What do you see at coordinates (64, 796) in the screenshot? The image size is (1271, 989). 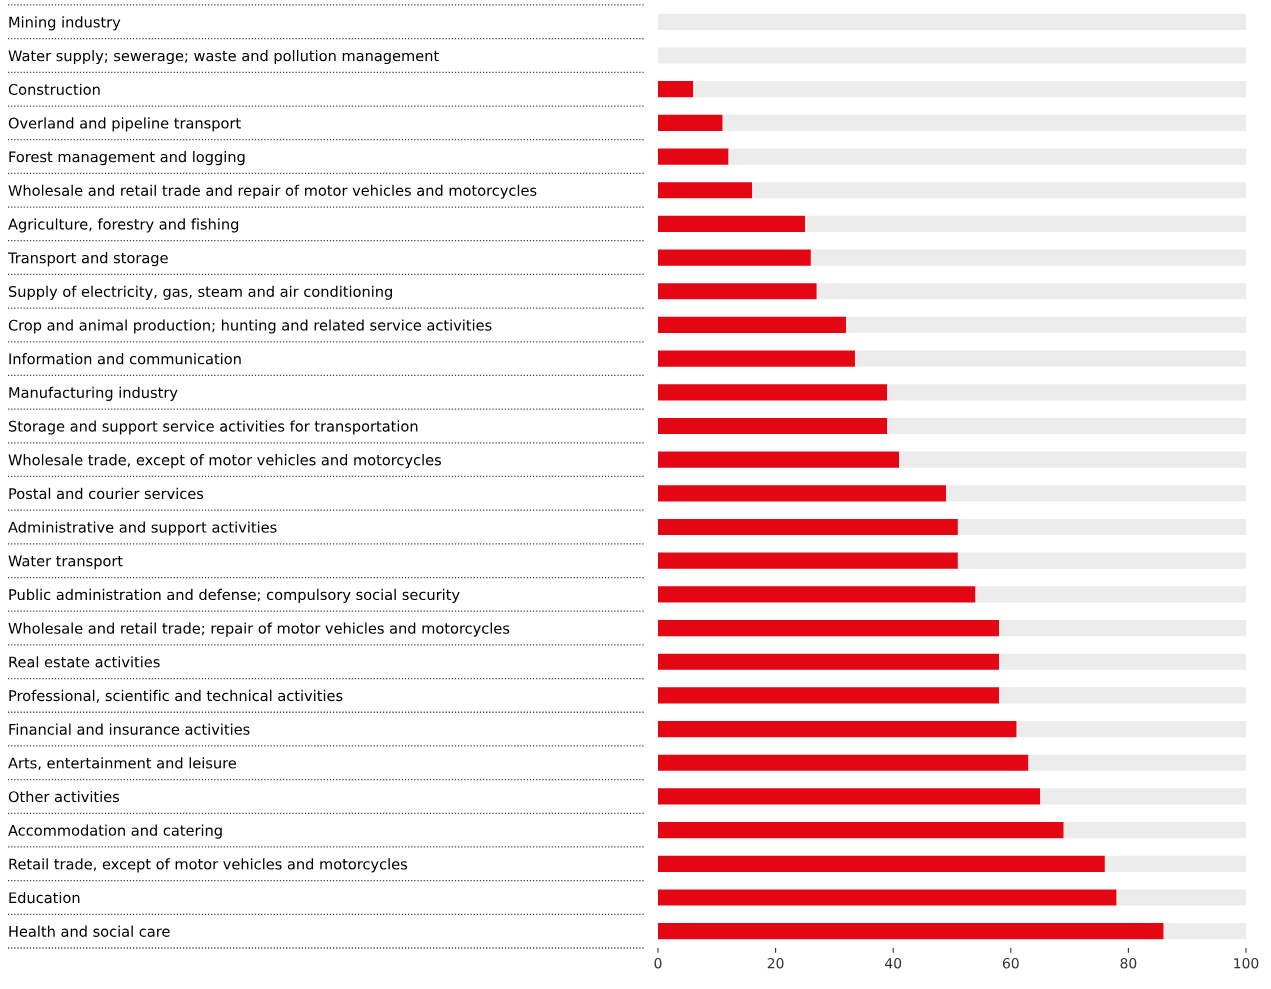 I see `y-tick-label: Other activities` at bounding box center [64, 796].